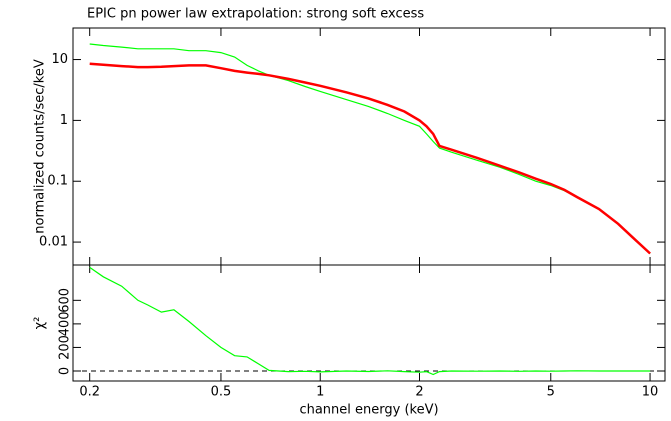  I want to click on x-tick-label: 0.5, so click(221, 392).